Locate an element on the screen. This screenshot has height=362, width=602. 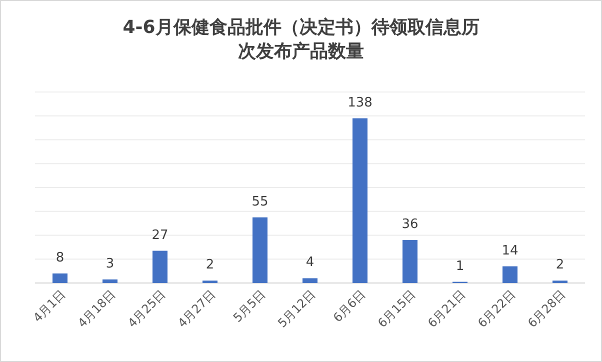
data-label: 14 is located at coordinates (510, 250).